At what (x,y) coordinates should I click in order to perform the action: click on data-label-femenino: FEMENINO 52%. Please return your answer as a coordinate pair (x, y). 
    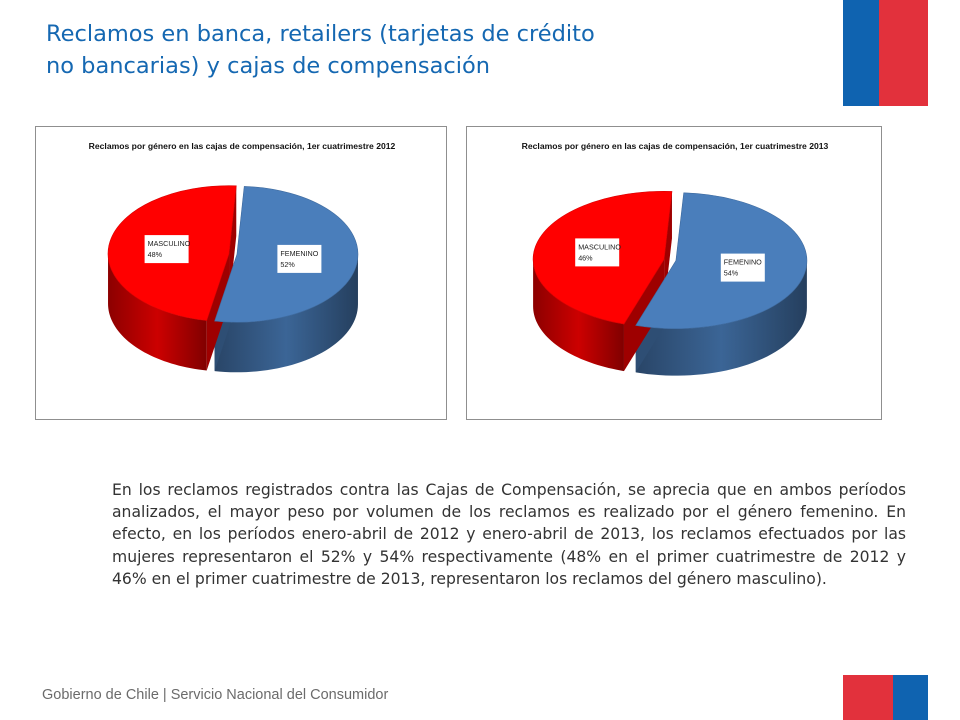
    Looking at the image, I should click on (299, 258).